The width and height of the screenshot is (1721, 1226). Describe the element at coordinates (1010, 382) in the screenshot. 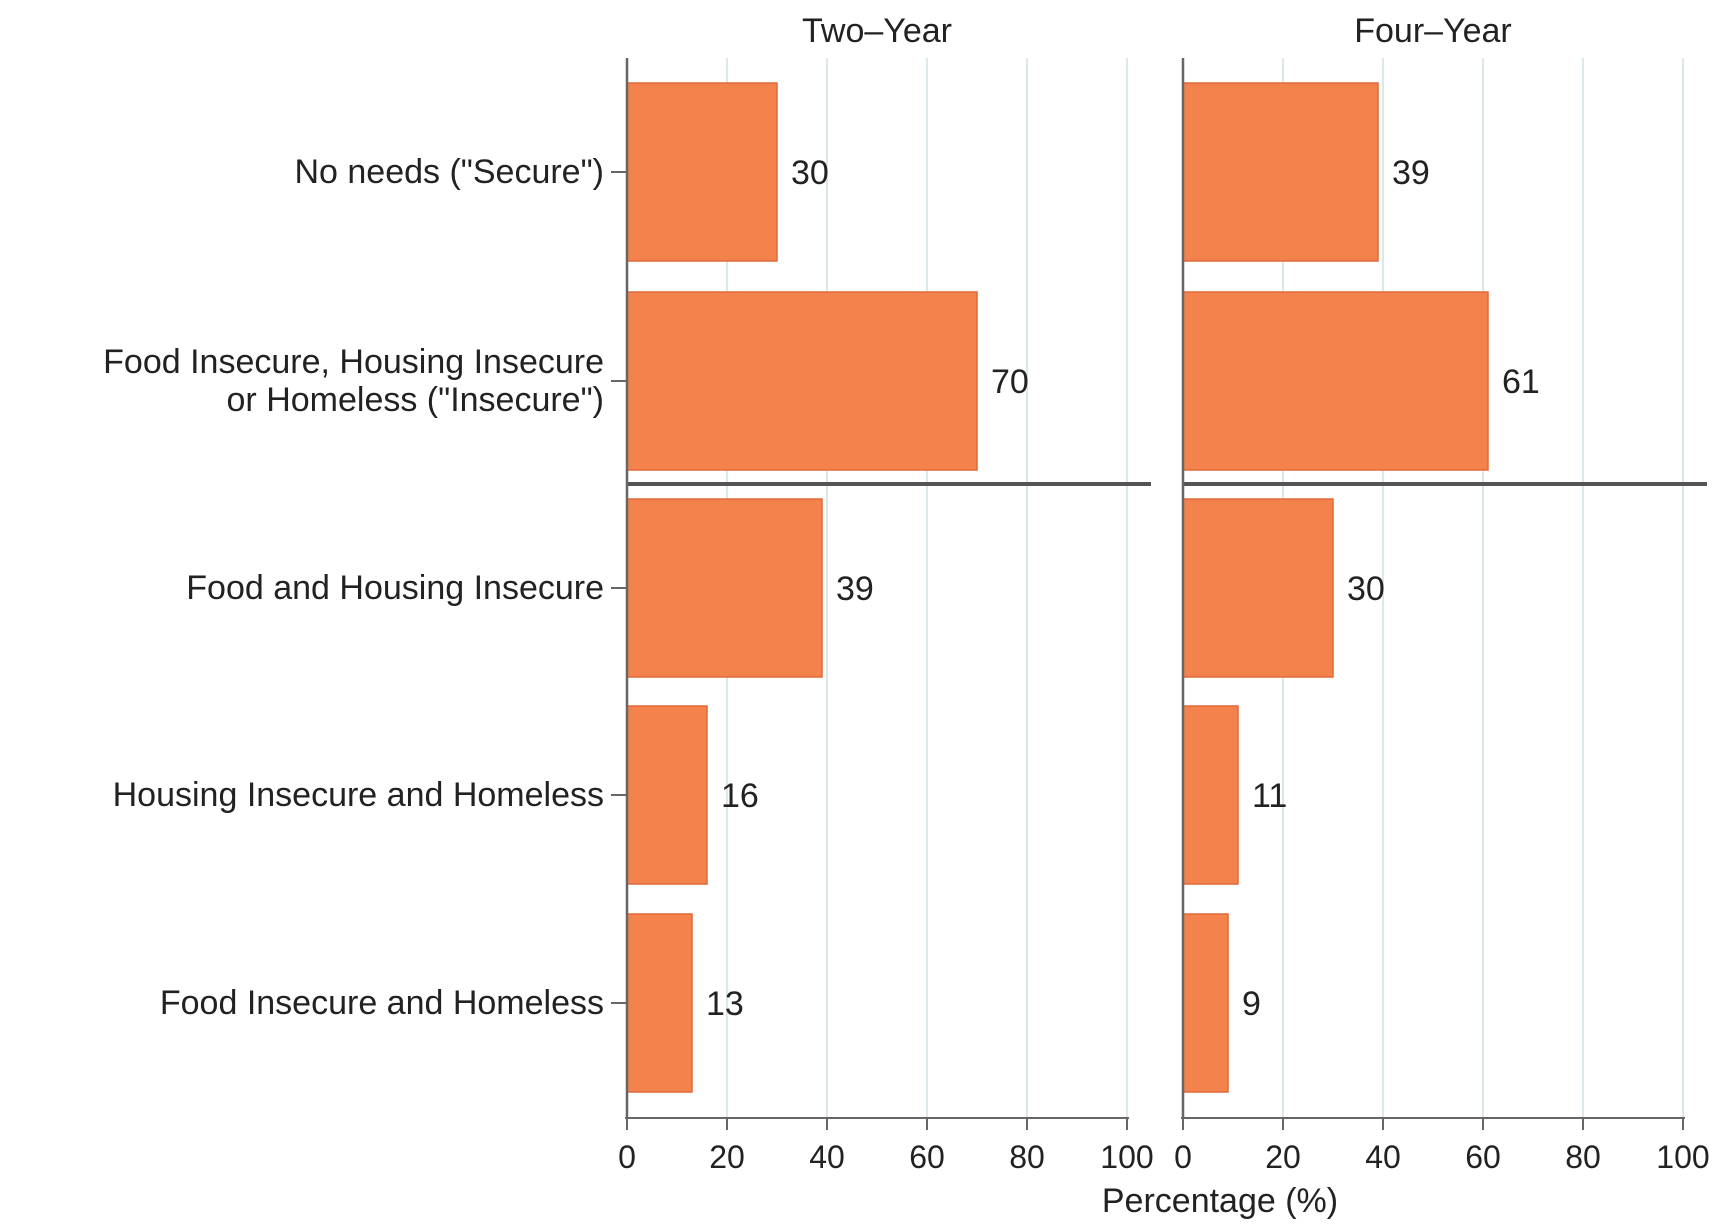

I see `value-label-0-1: 70` at that location.